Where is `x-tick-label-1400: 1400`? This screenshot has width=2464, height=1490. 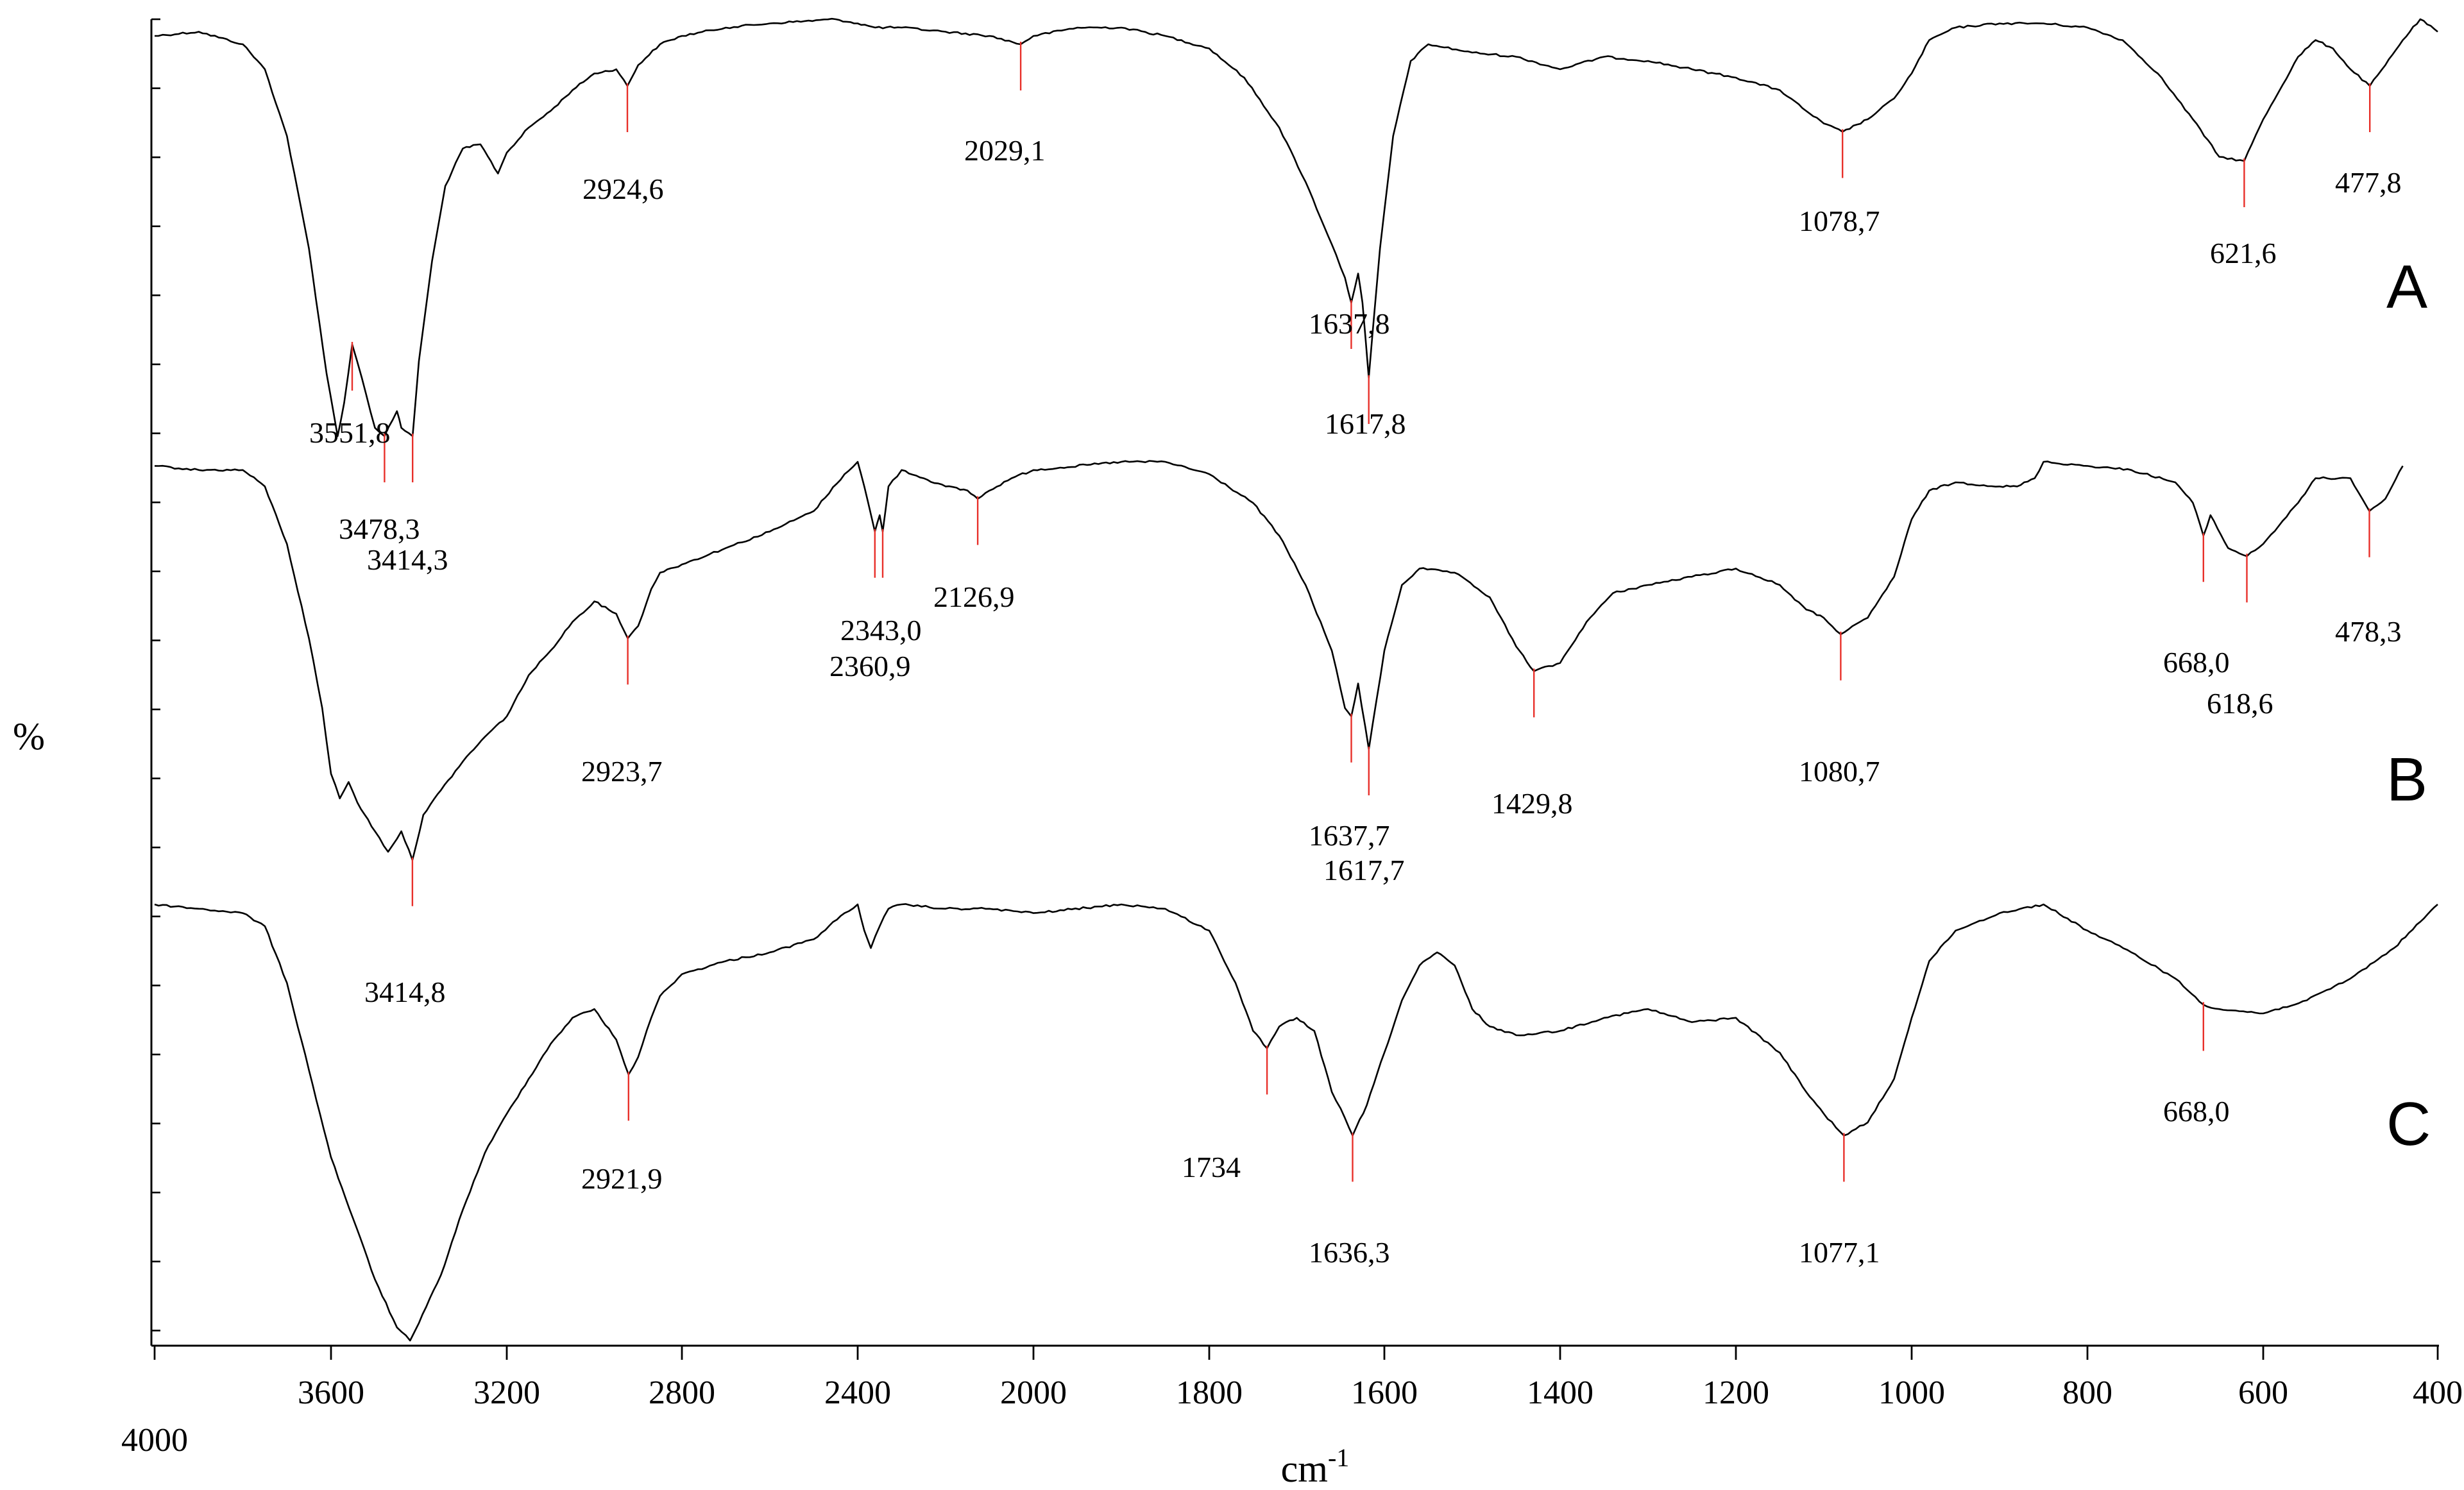 x-tick-label-1400: 1400 is located at coordinates (1560, 1393).